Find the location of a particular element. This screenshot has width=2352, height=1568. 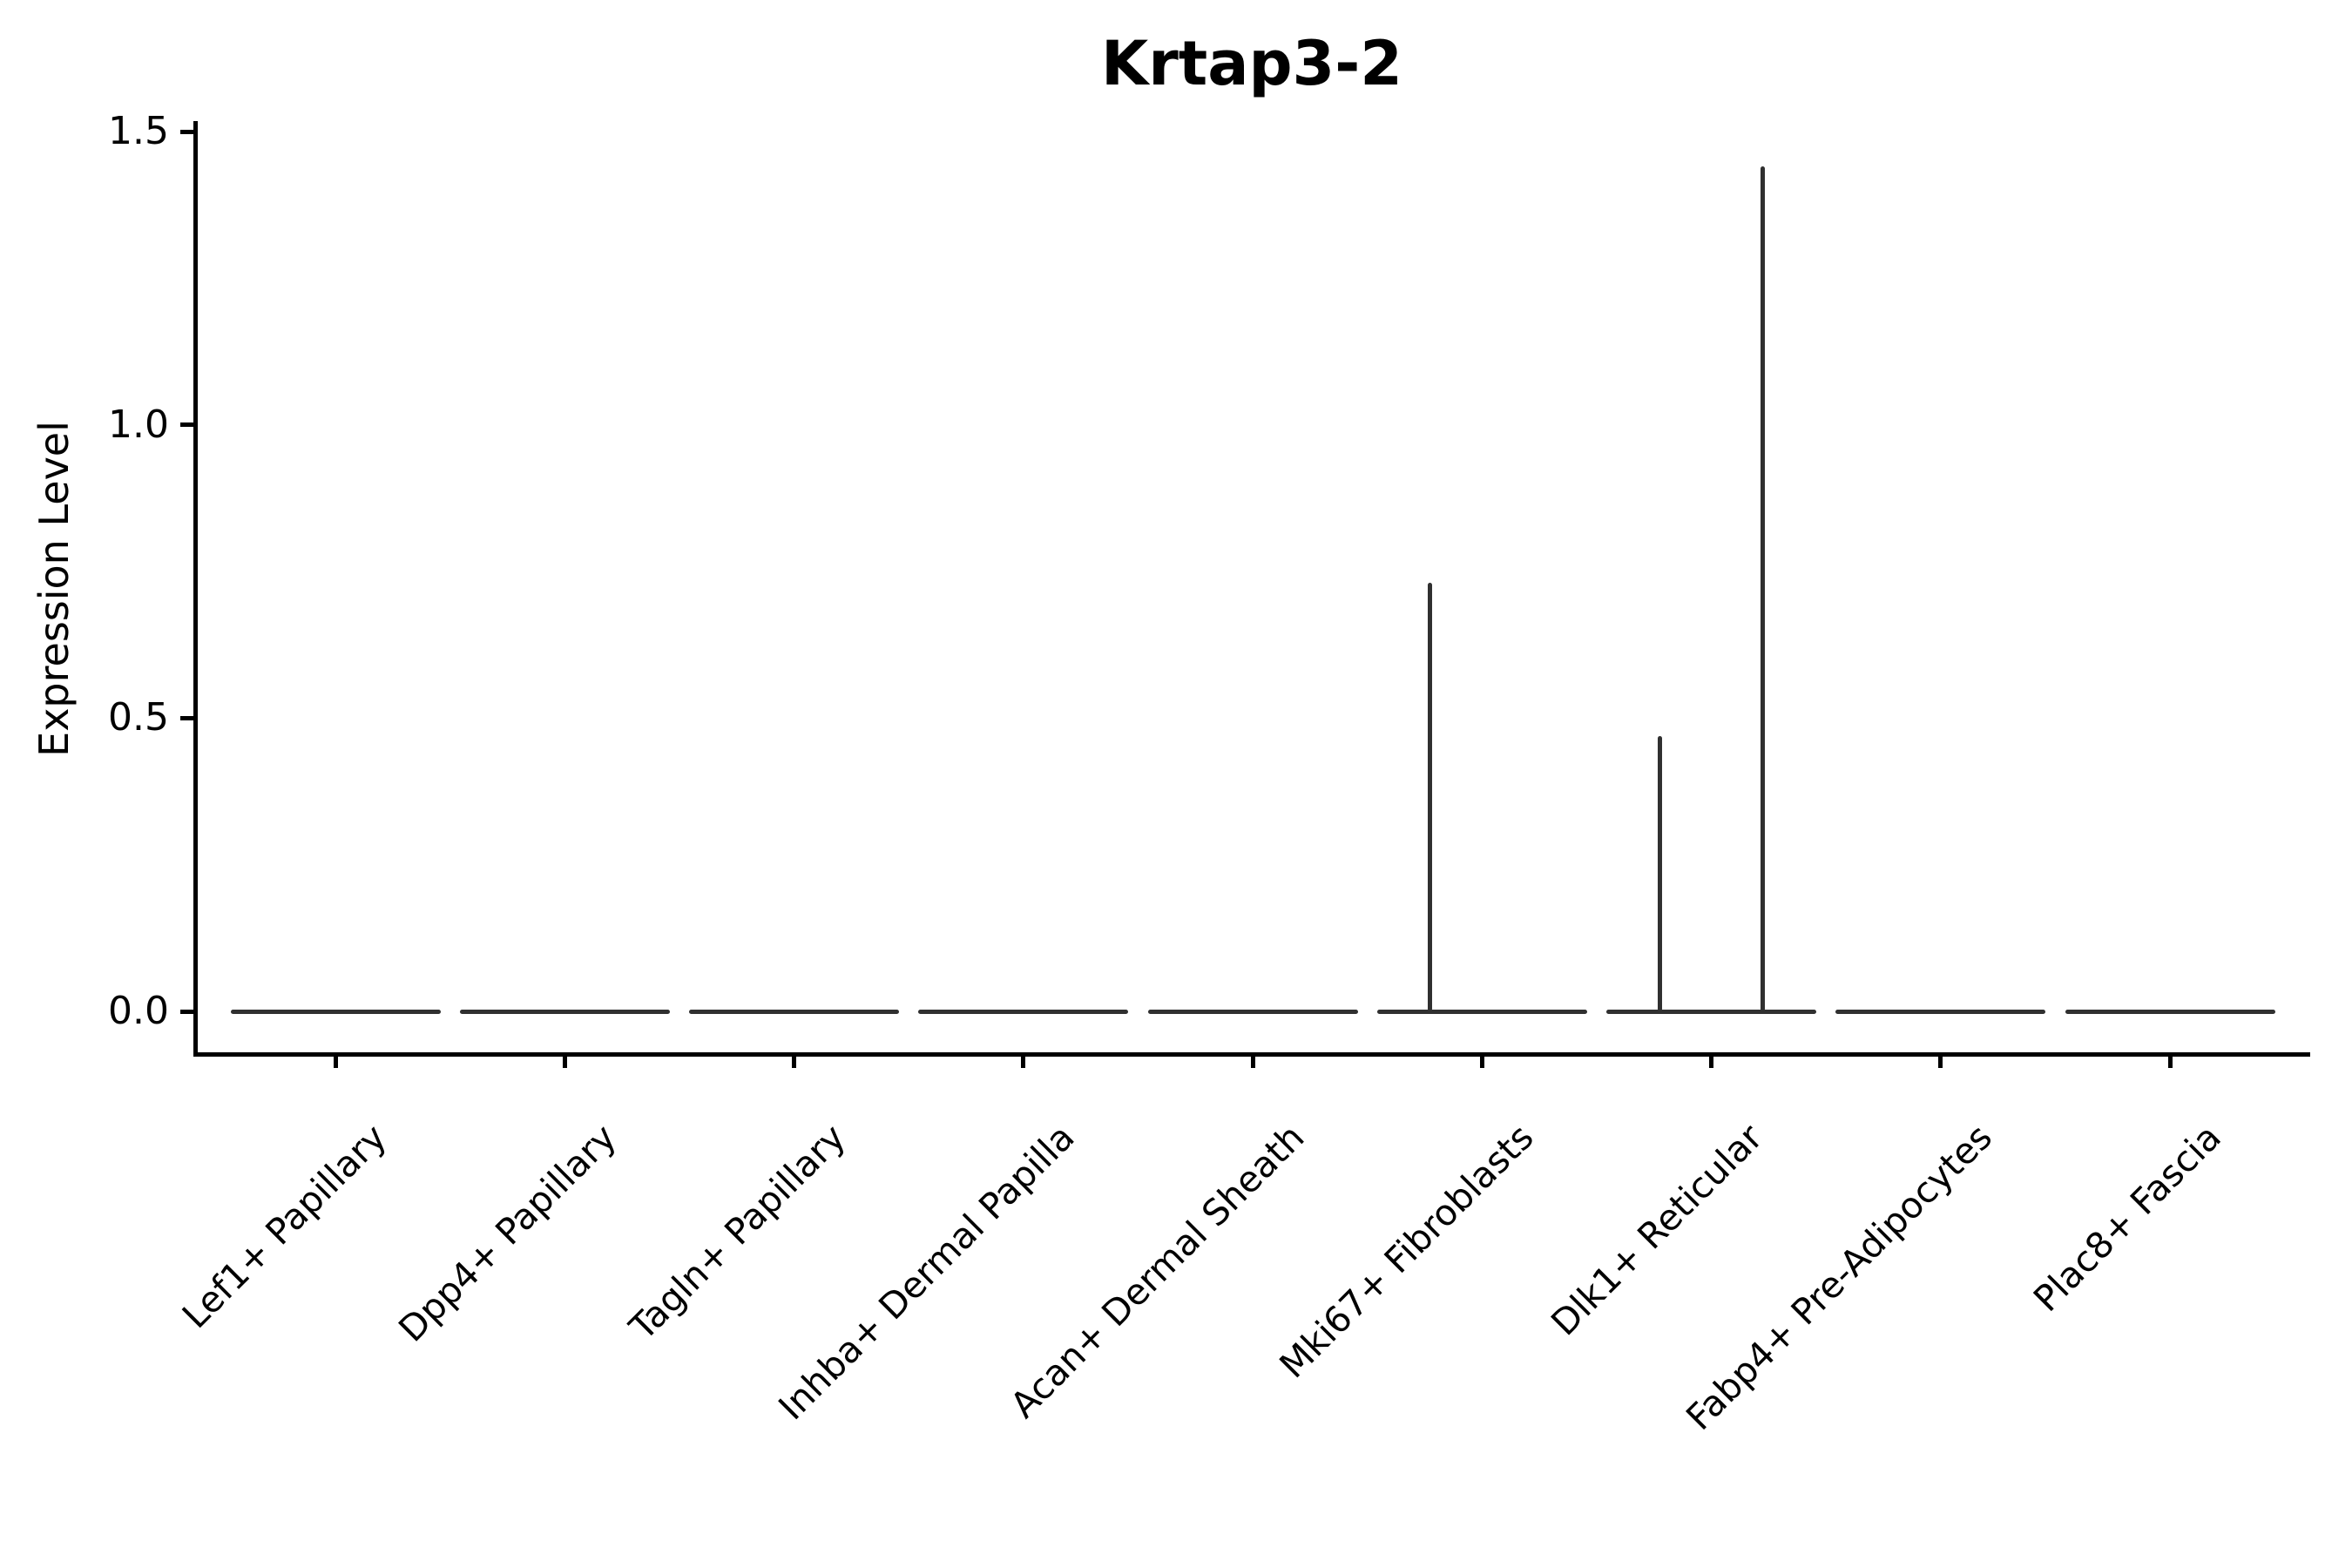

x-axis-category-label: Tagln+ Papillary is located at coordinates (737, 1232).